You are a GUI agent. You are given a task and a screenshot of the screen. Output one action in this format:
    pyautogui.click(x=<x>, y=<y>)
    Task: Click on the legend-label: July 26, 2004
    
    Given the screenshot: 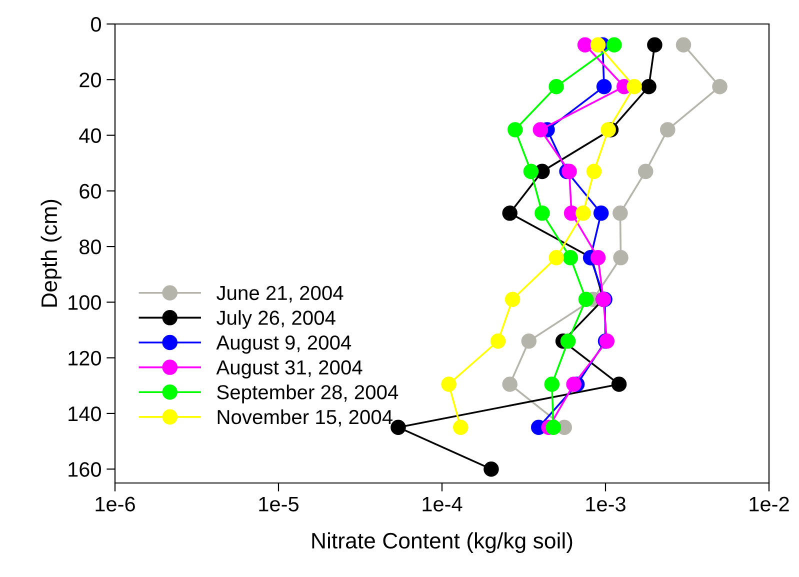 What is the action you would take?
    pyautogui.click(x=276, y=319)
    